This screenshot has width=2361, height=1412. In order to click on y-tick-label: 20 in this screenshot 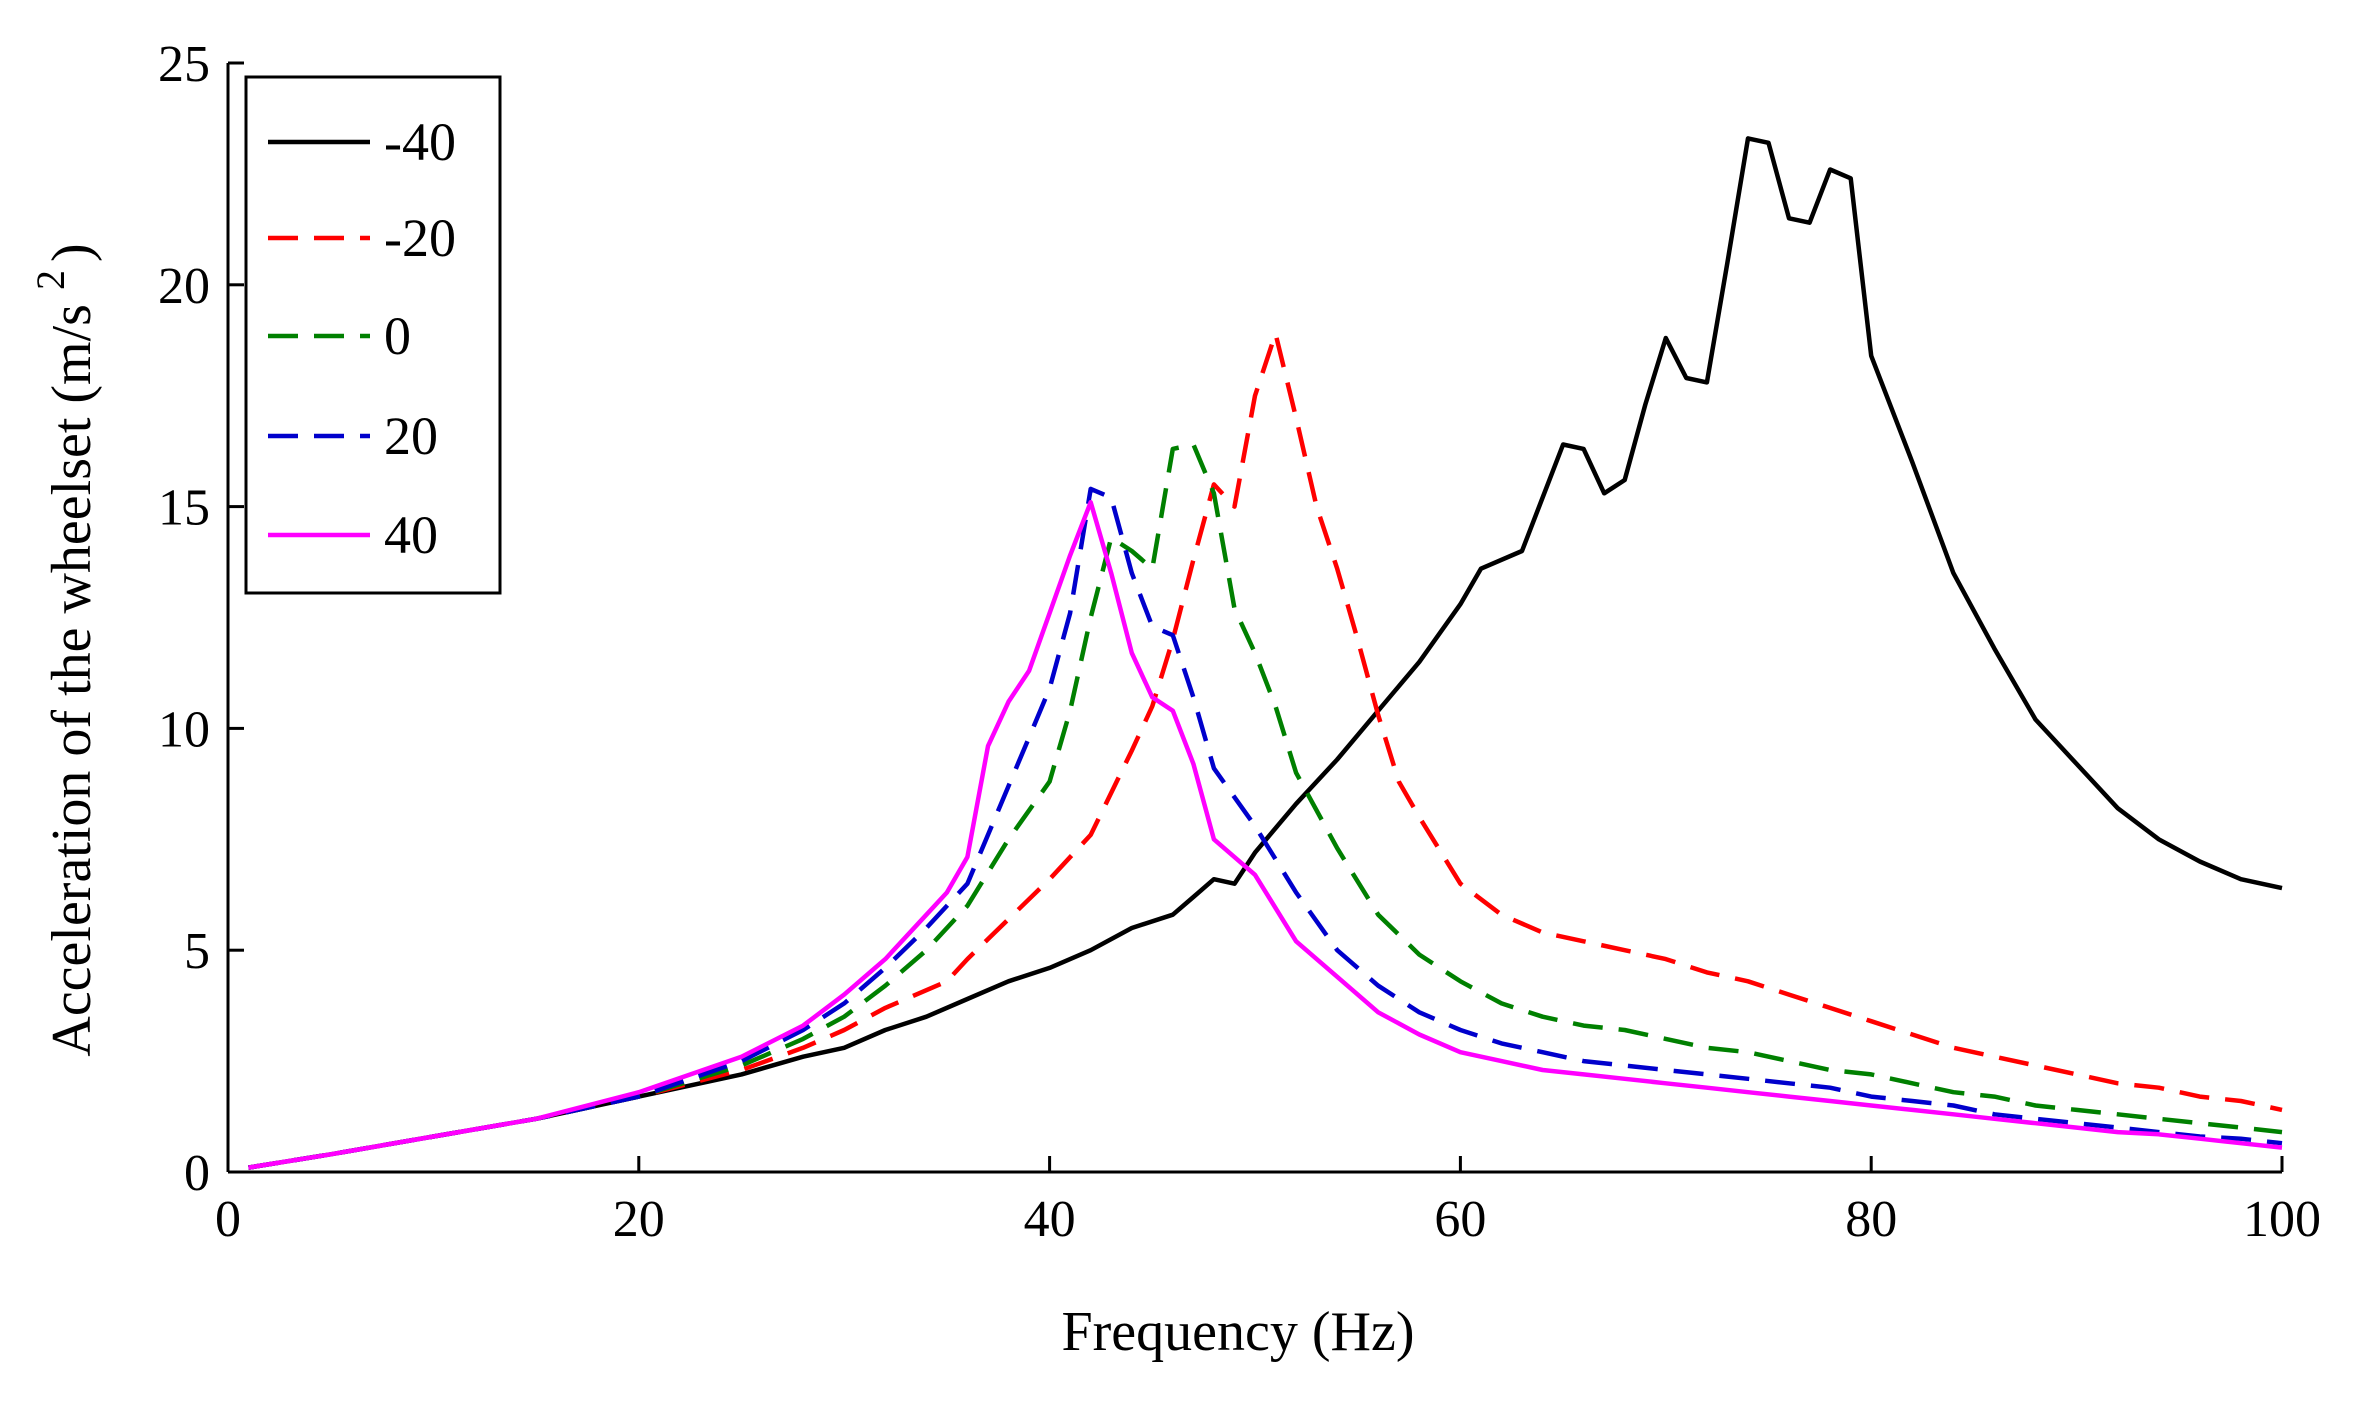, I will do `click(184, 286)`.